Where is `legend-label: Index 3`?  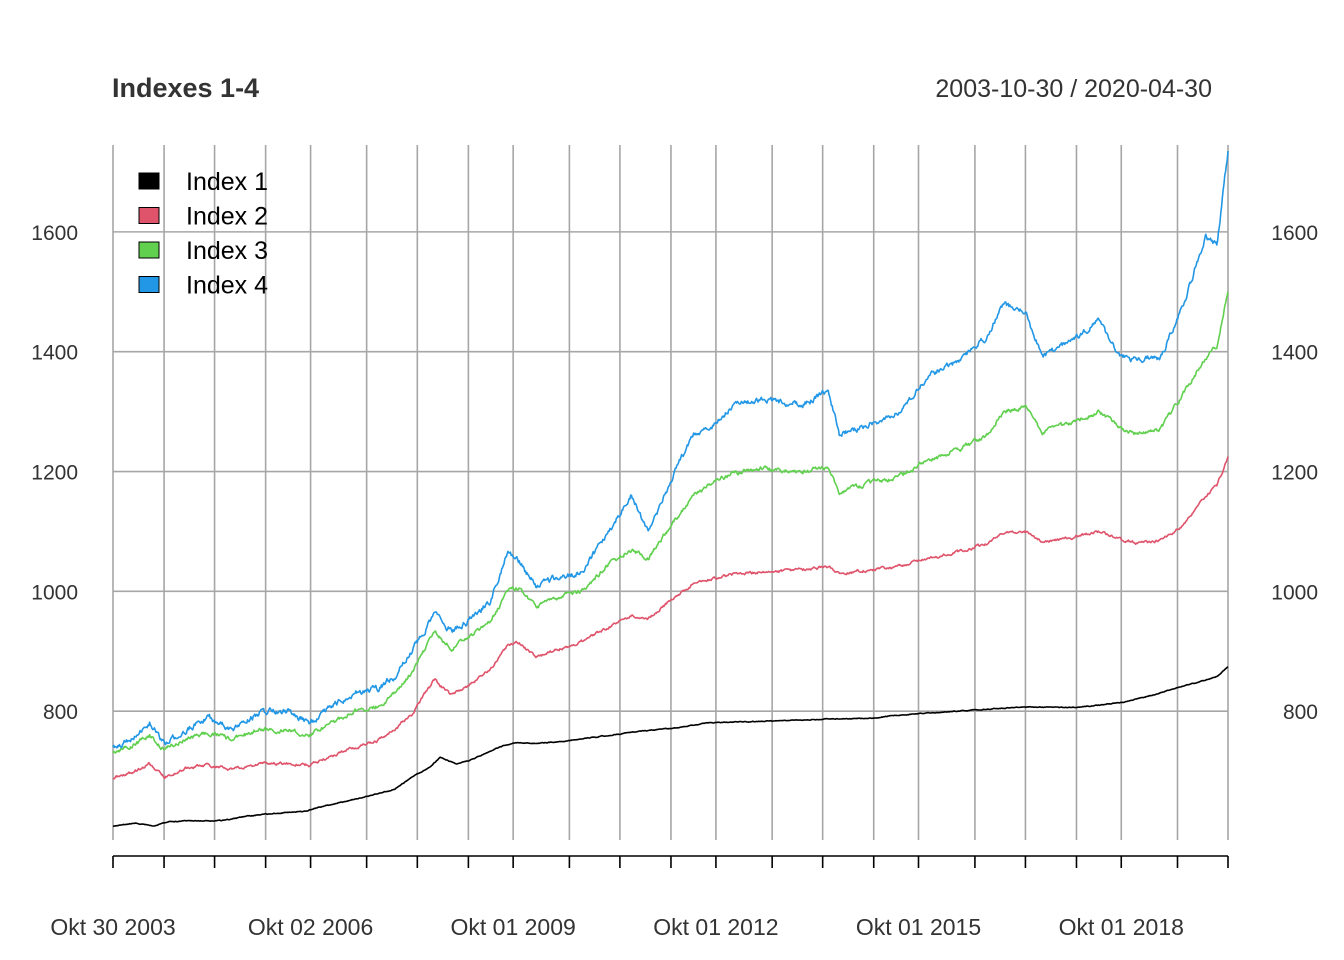
legend-label: Index 3 is located at coordinates (227, 251).